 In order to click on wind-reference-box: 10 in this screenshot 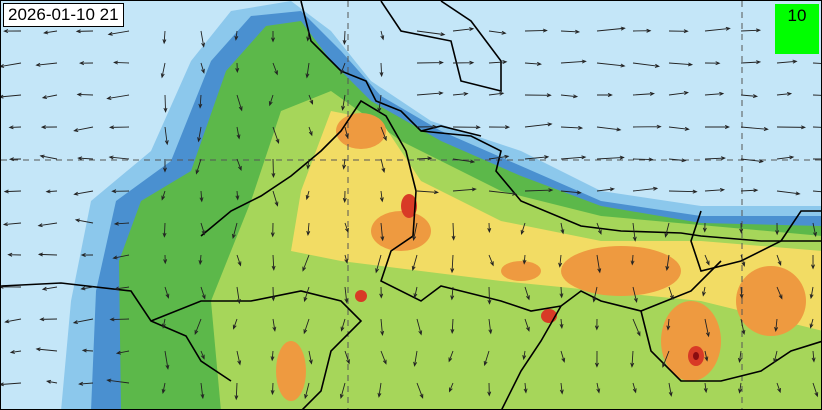, I will do `click(797, 29)`.